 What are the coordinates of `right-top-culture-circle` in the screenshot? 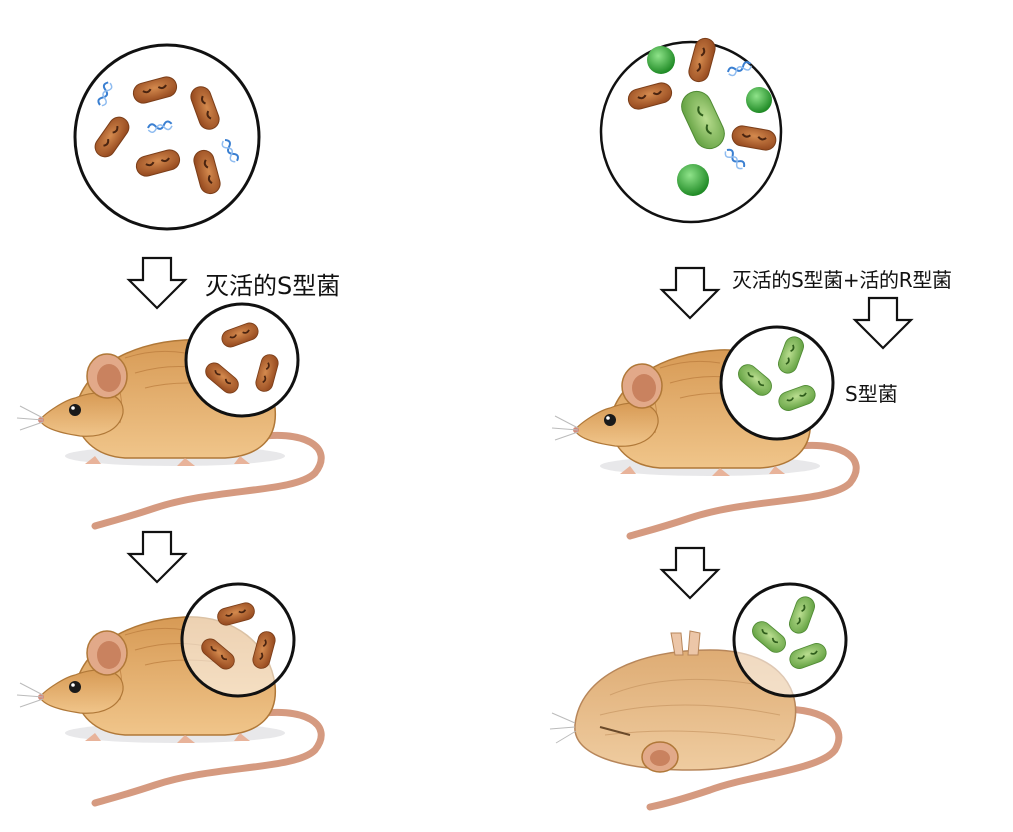 It's located at (691, 129).